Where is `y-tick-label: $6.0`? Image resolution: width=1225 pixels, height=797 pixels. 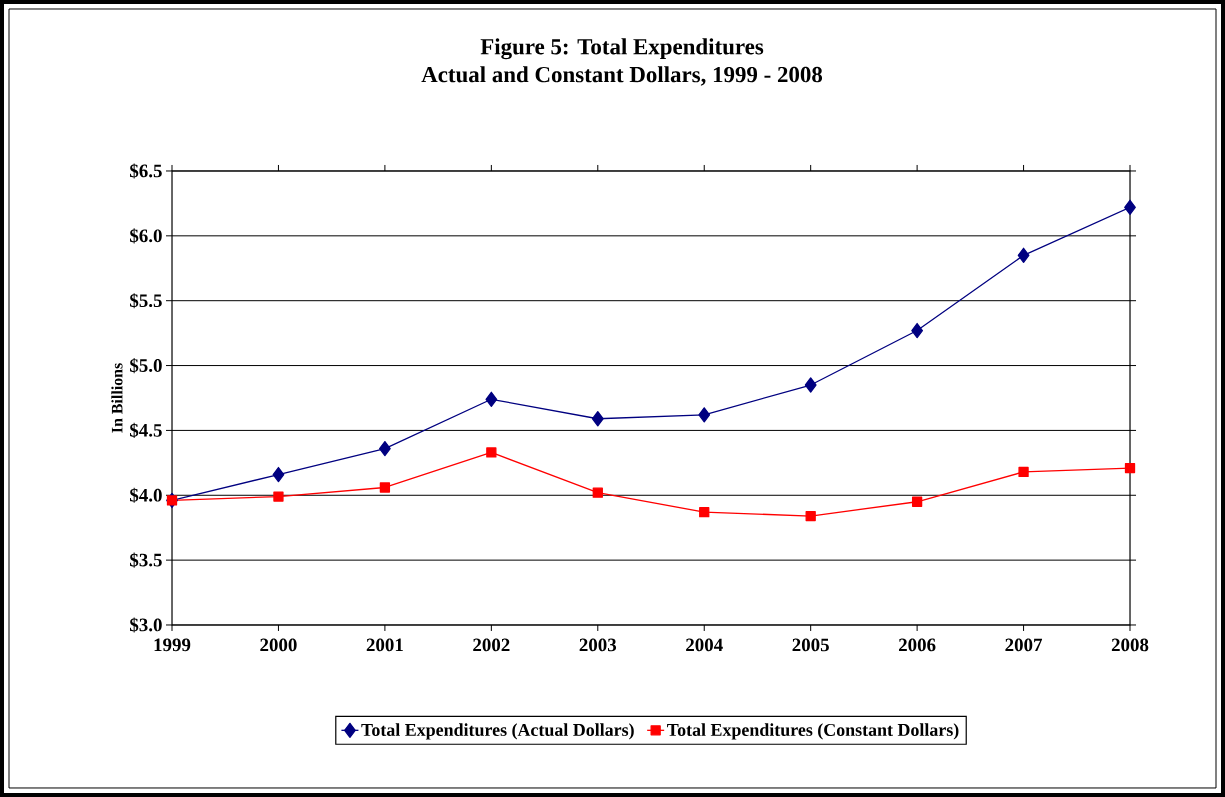
y-tick-label: $6.0 is located at coordinates (146, 236).